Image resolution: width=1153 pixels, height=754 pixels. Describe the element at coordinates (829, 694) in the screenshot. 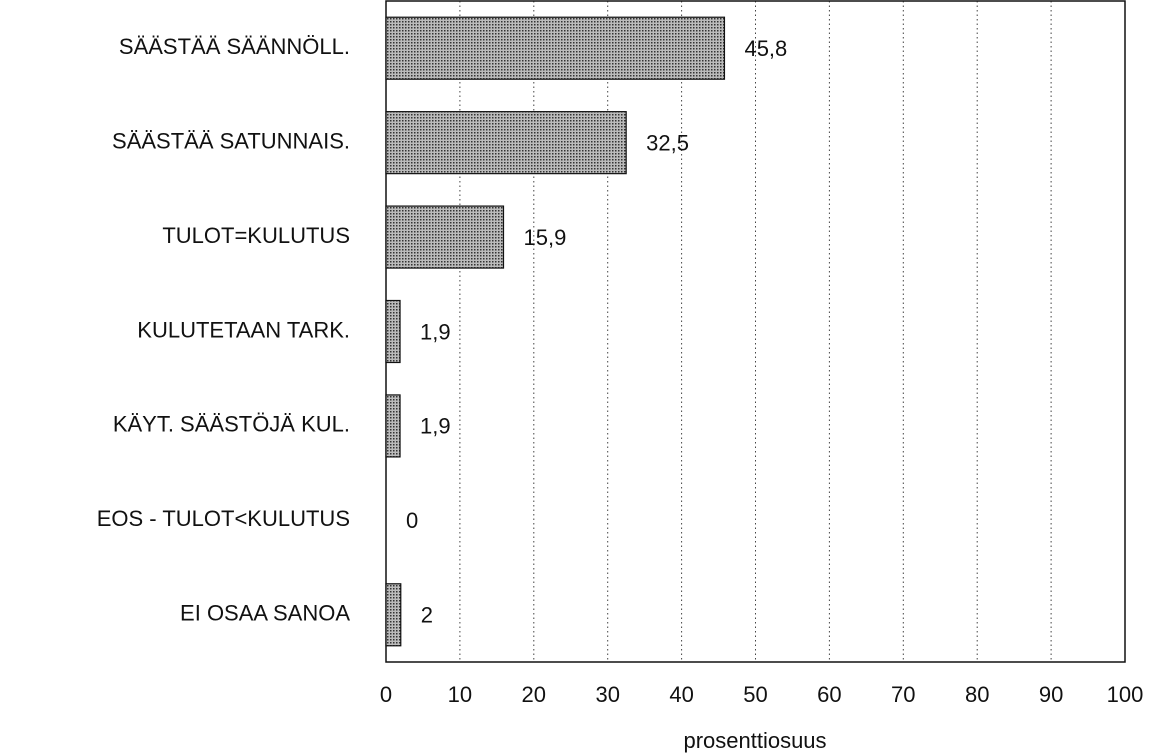

I see `x-tick-label: 60` at that location.